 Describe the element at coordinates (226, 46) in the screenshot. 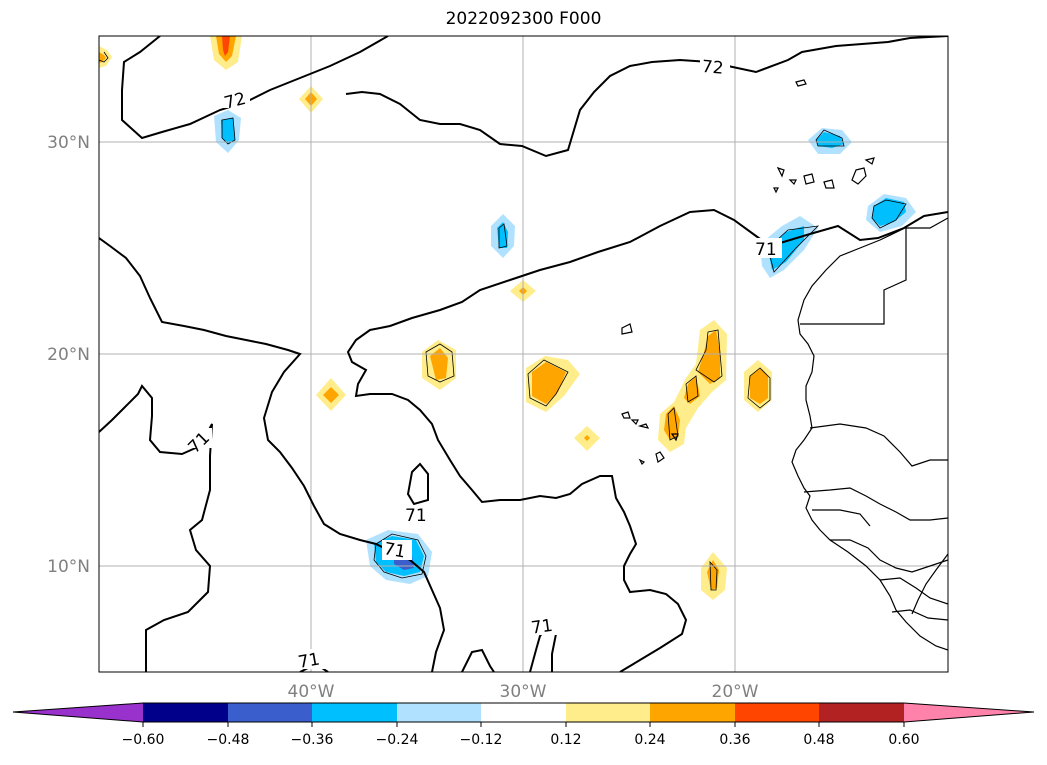

I see `anomaly-fill-red` at that location.